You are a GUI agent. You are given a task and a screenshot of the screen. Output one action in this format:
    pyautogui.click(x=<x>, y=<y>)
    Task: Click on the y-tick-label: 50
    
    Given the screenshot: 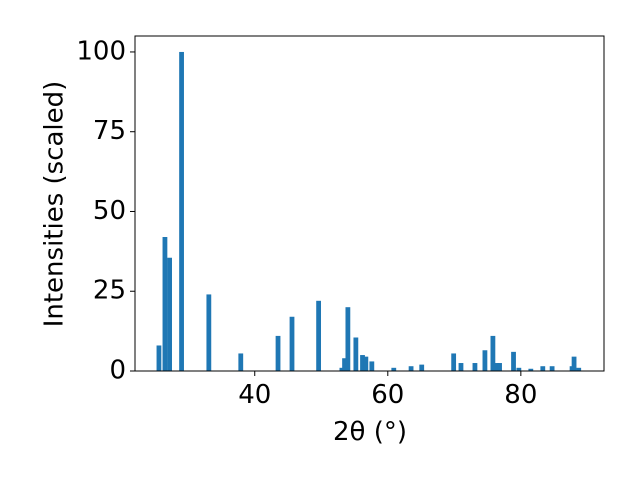 What is the action you would take?
    pyautogui.click(x=109, y=211)
    